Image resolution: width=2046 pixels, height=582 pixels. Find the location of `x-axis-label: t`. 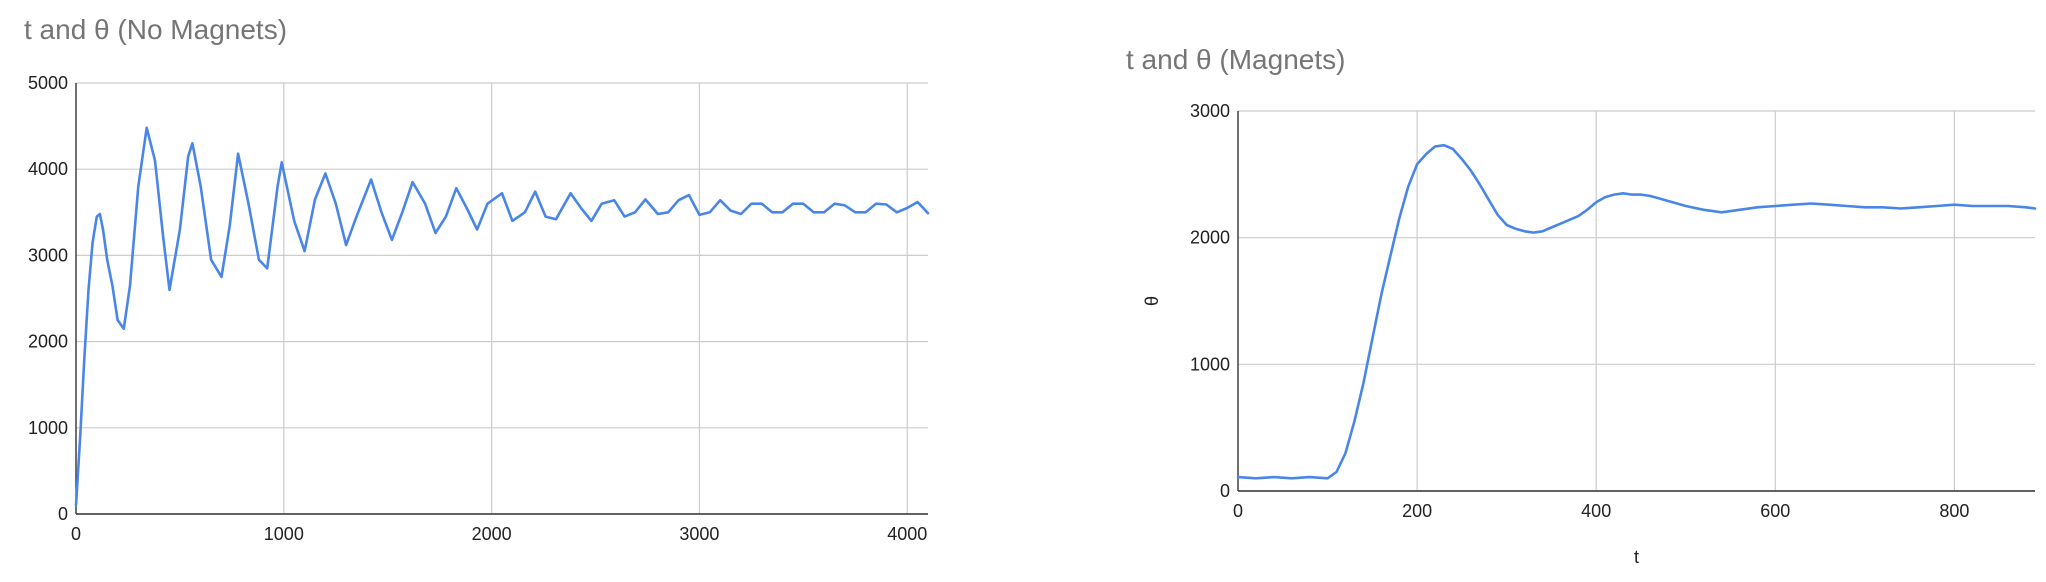

x-axis-label: t is located at coordinates (1636, 557).